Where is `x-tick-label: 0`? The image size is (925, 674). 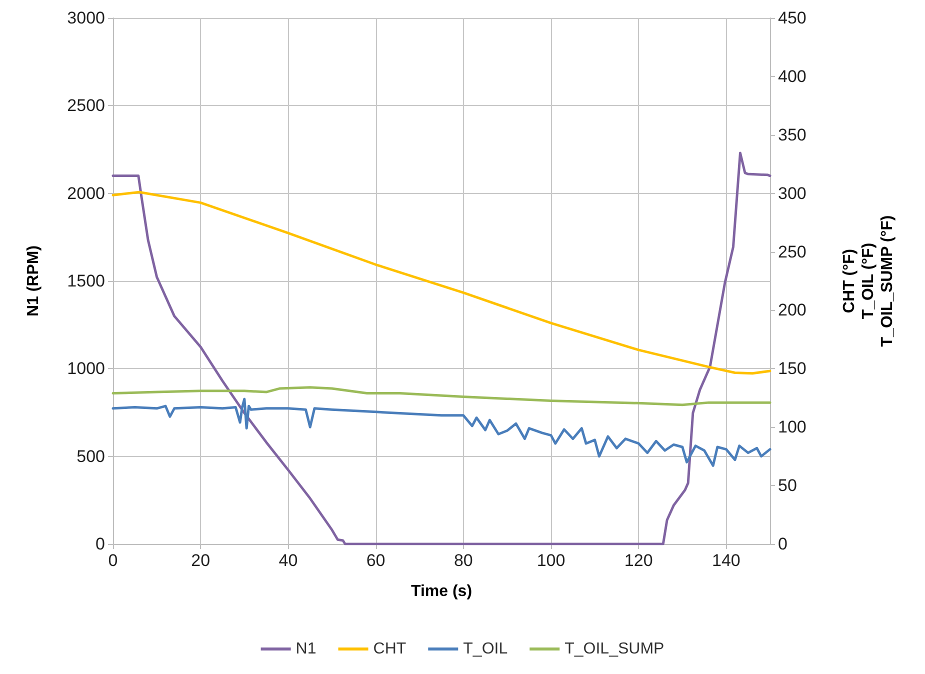 x-tick-label: 0 is located at coordinates (113, 560).